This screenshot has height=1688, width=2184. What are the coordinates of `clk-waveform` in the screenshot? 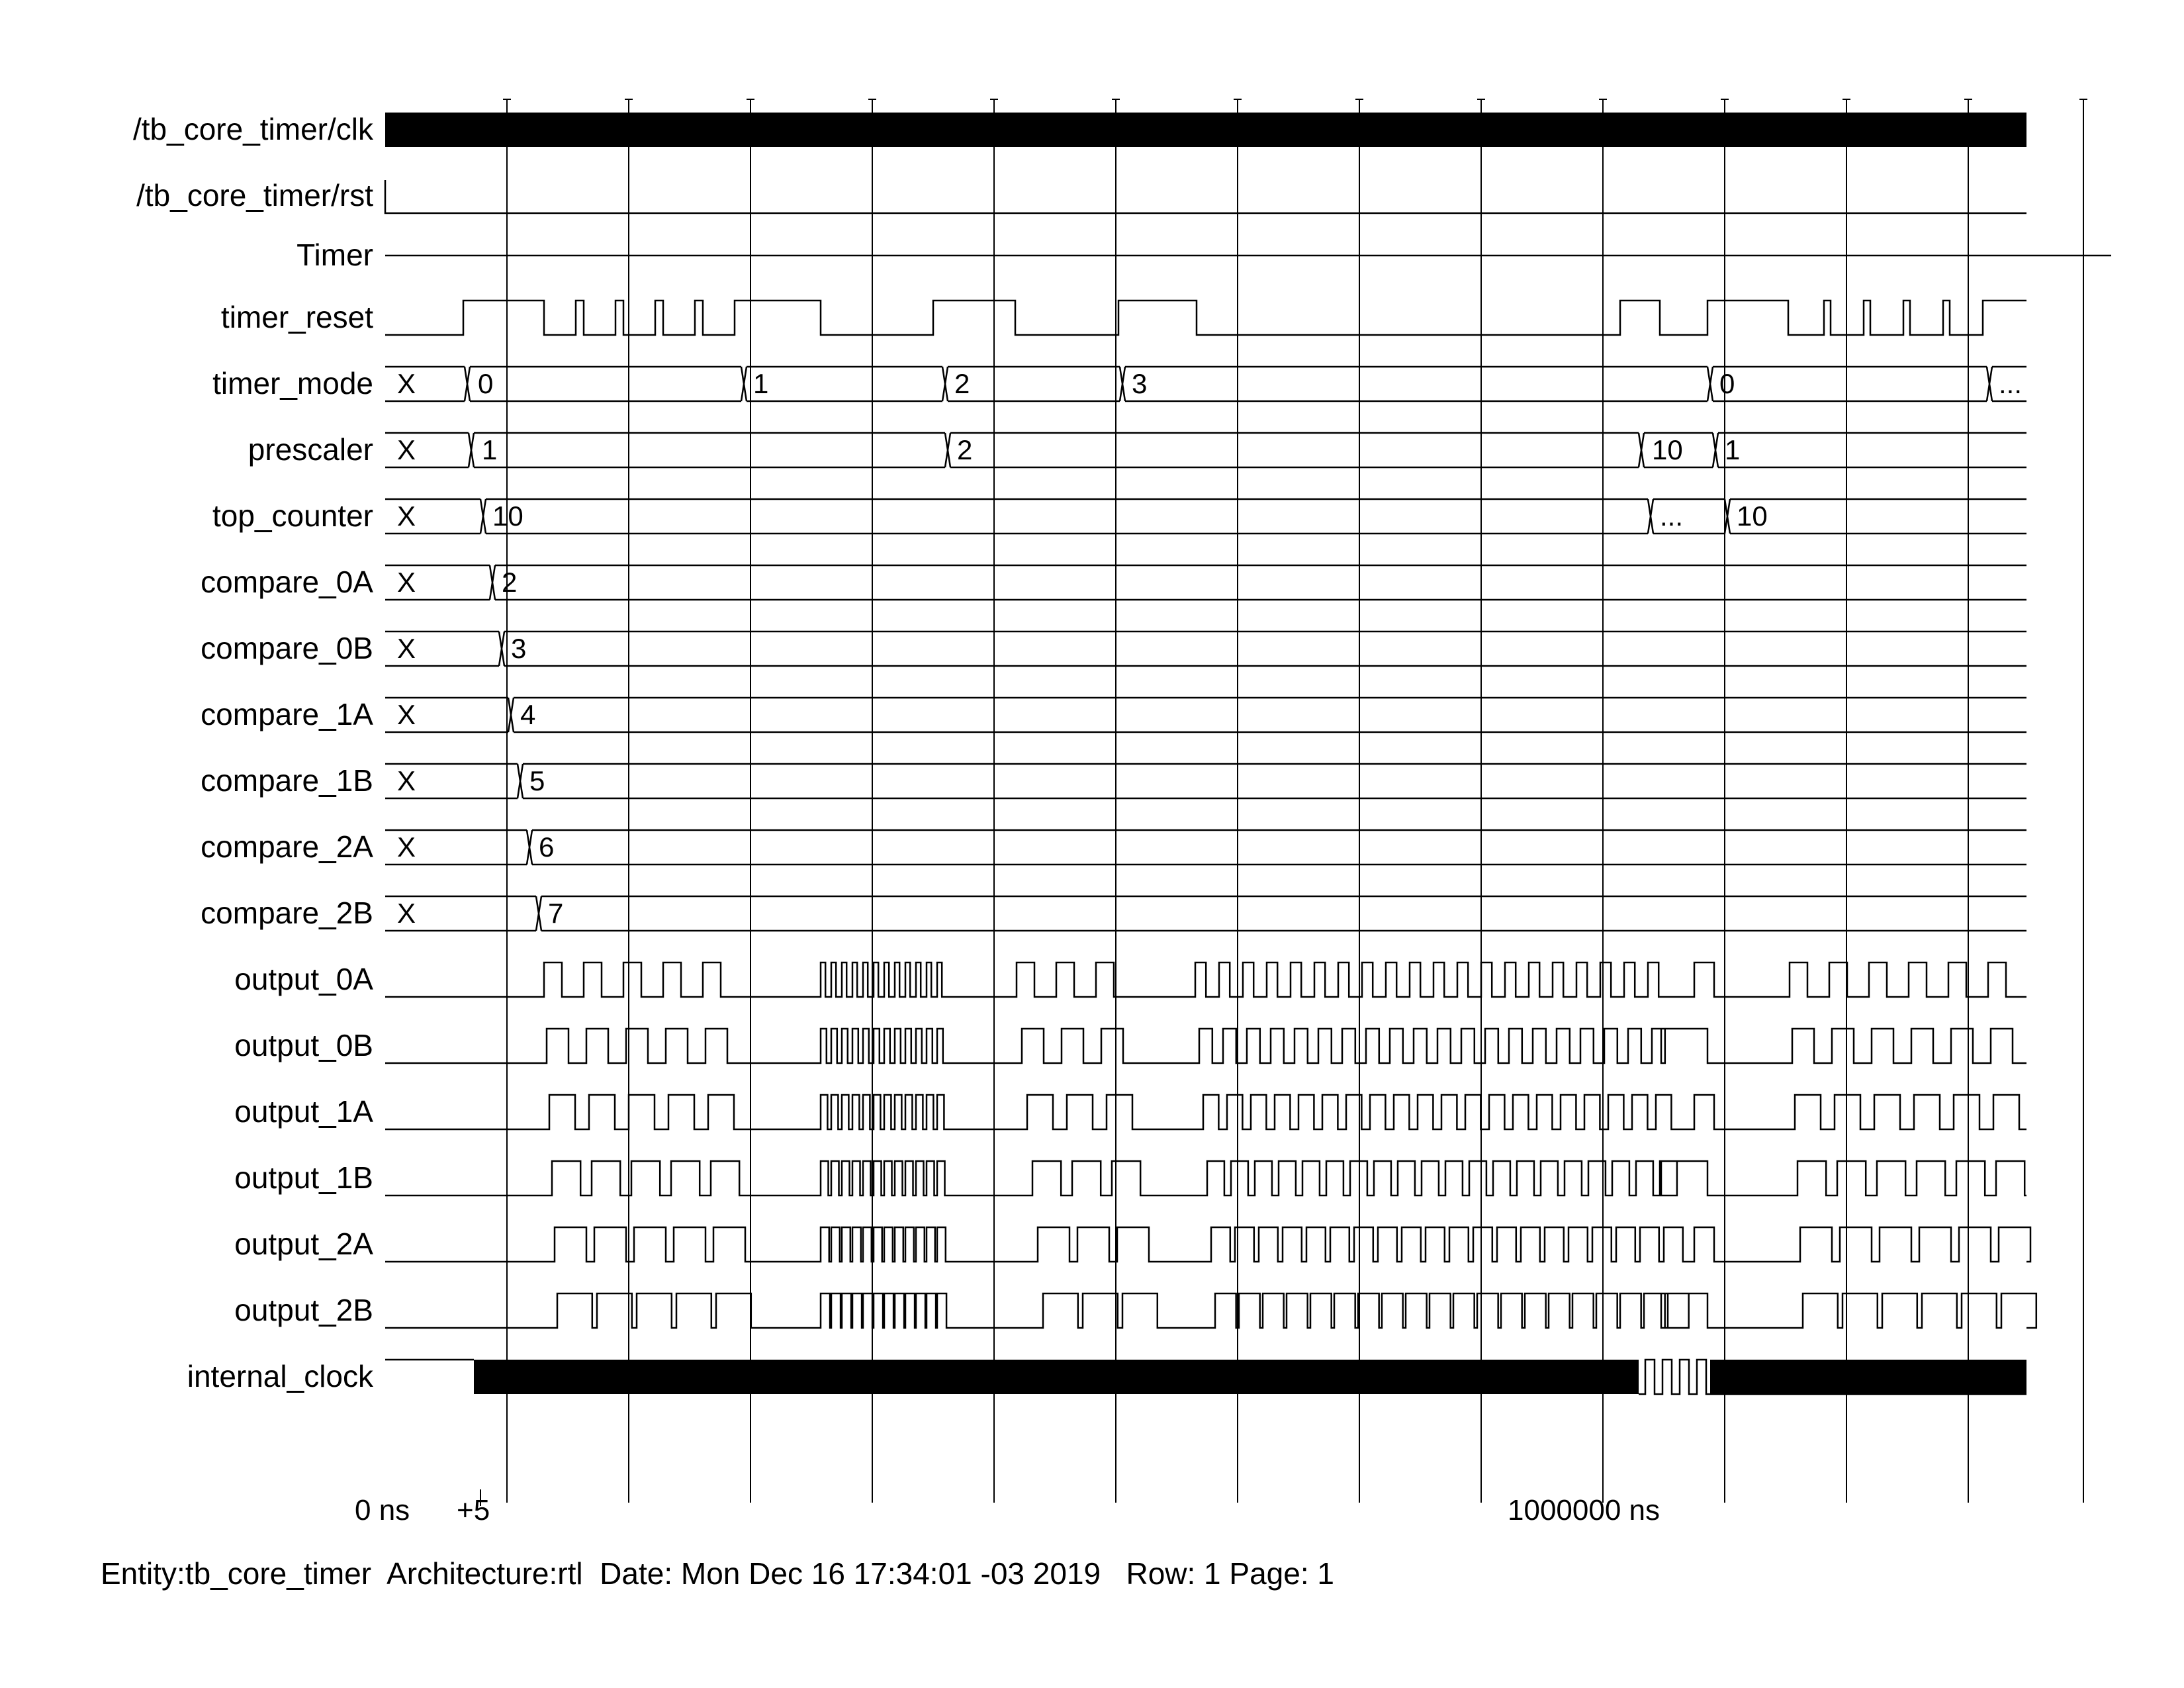 It's located at (1205, 130).